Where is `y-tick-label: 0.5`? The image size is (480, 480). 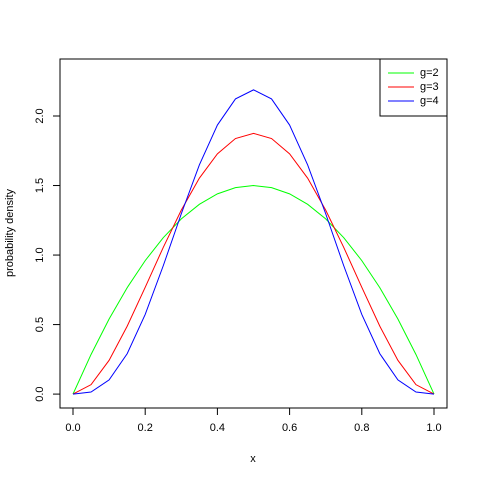 y-tick-label: 0.5 is located at coordinates (40, 324).